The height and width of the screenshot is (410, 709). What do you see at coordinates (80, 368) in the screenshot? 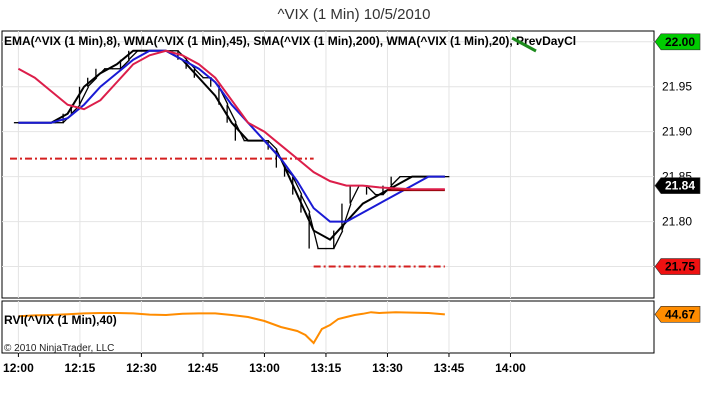
I see `x-tick-label: 12:15` at bounding box center [80, 368].